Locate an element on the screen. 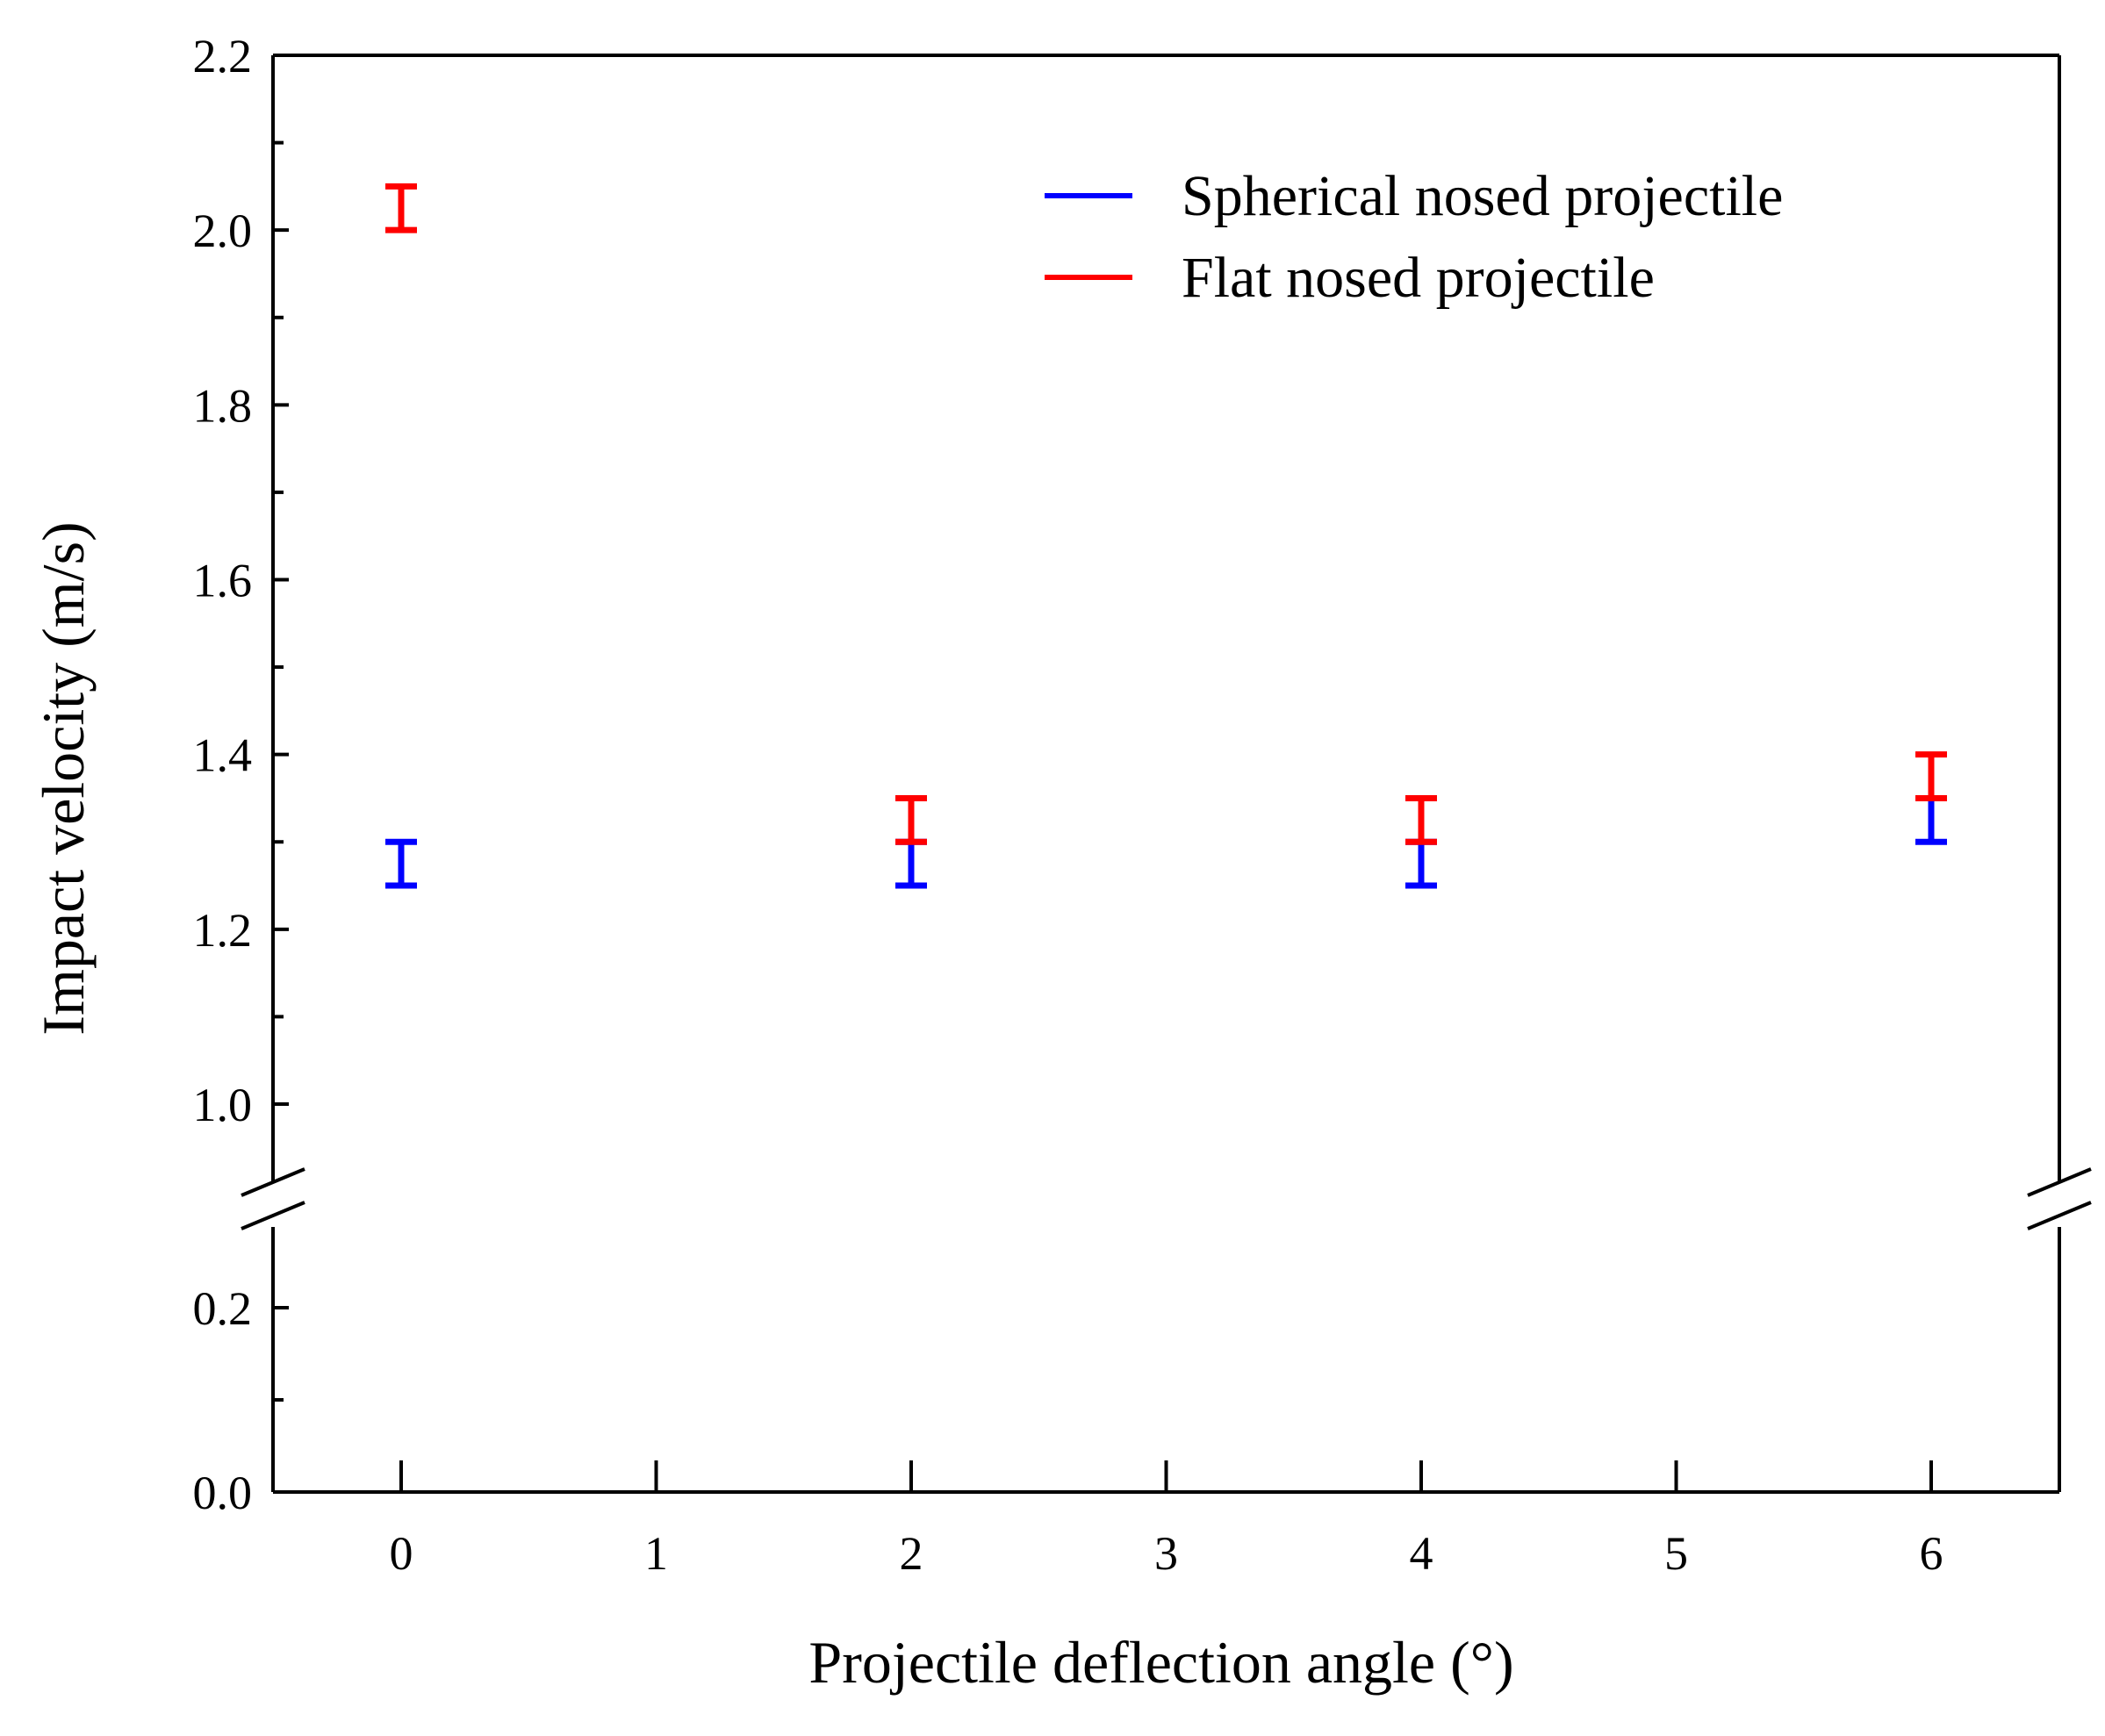 The image size is (2105, 1736). x-tick-label: 6 is located at coordinates (1932, 1553).